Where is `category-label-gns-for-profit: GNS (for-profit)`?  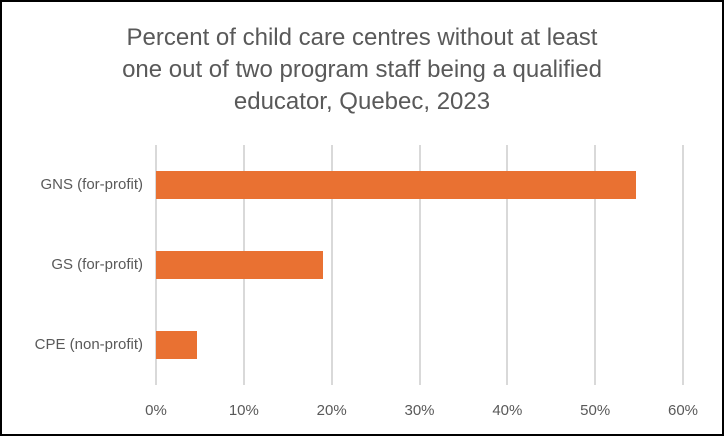
category-label-gns-for-profit: GNS (for-profit) is located at coordinates (91, 184).